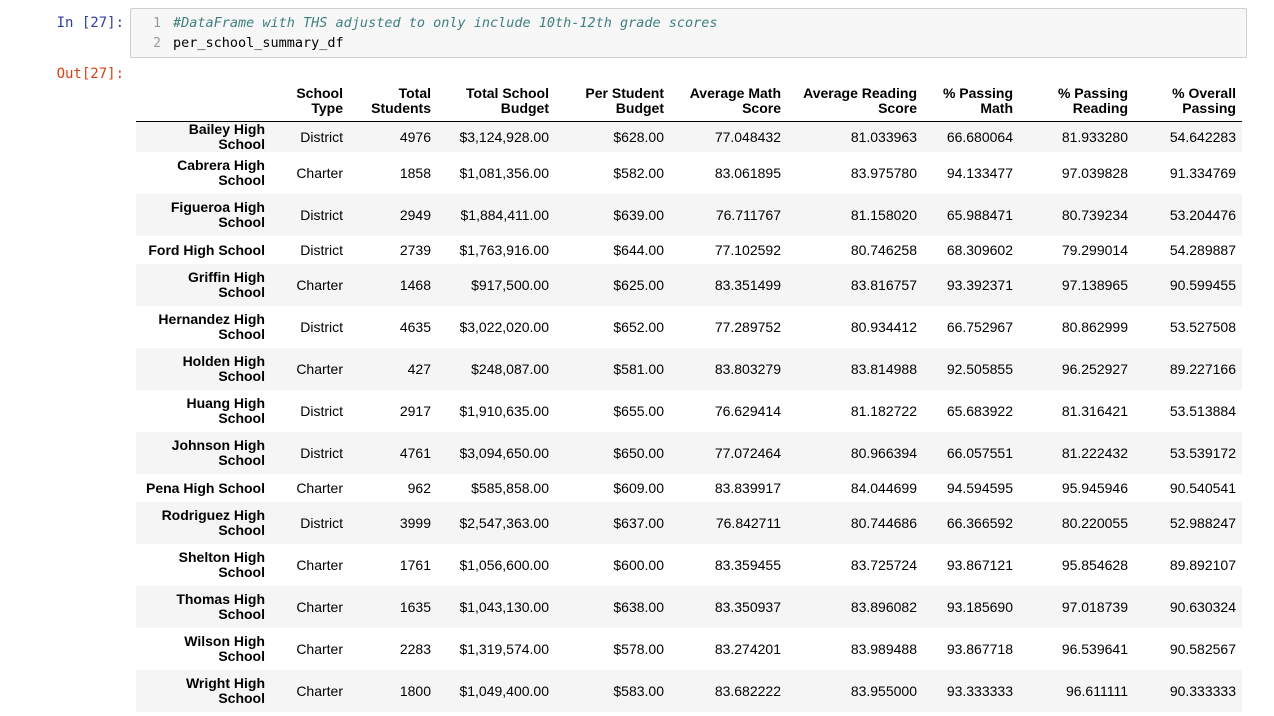 The height and width of the screenshot is (716, 1274). I want to click on table-cell: 90.599455, so click(1202, 284).